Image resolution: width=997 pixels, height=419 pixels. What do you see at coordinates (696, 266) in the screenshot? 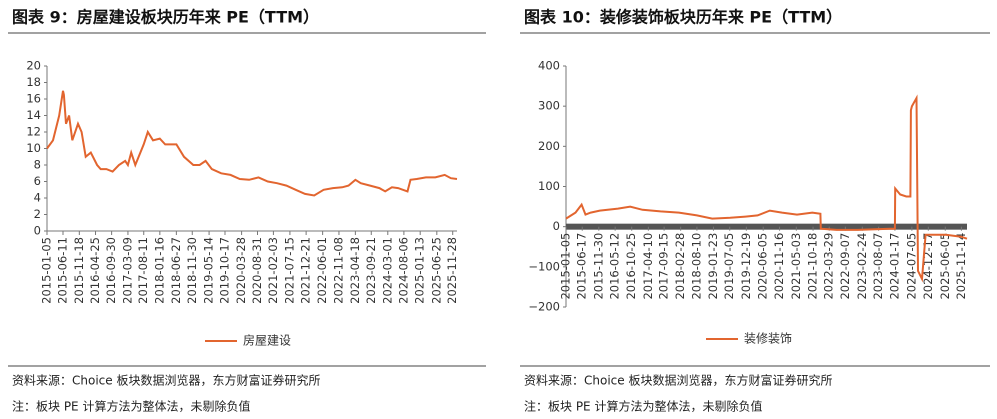
I see `x-tick-label: 2018-08-10` at bounding box center [696, 266].